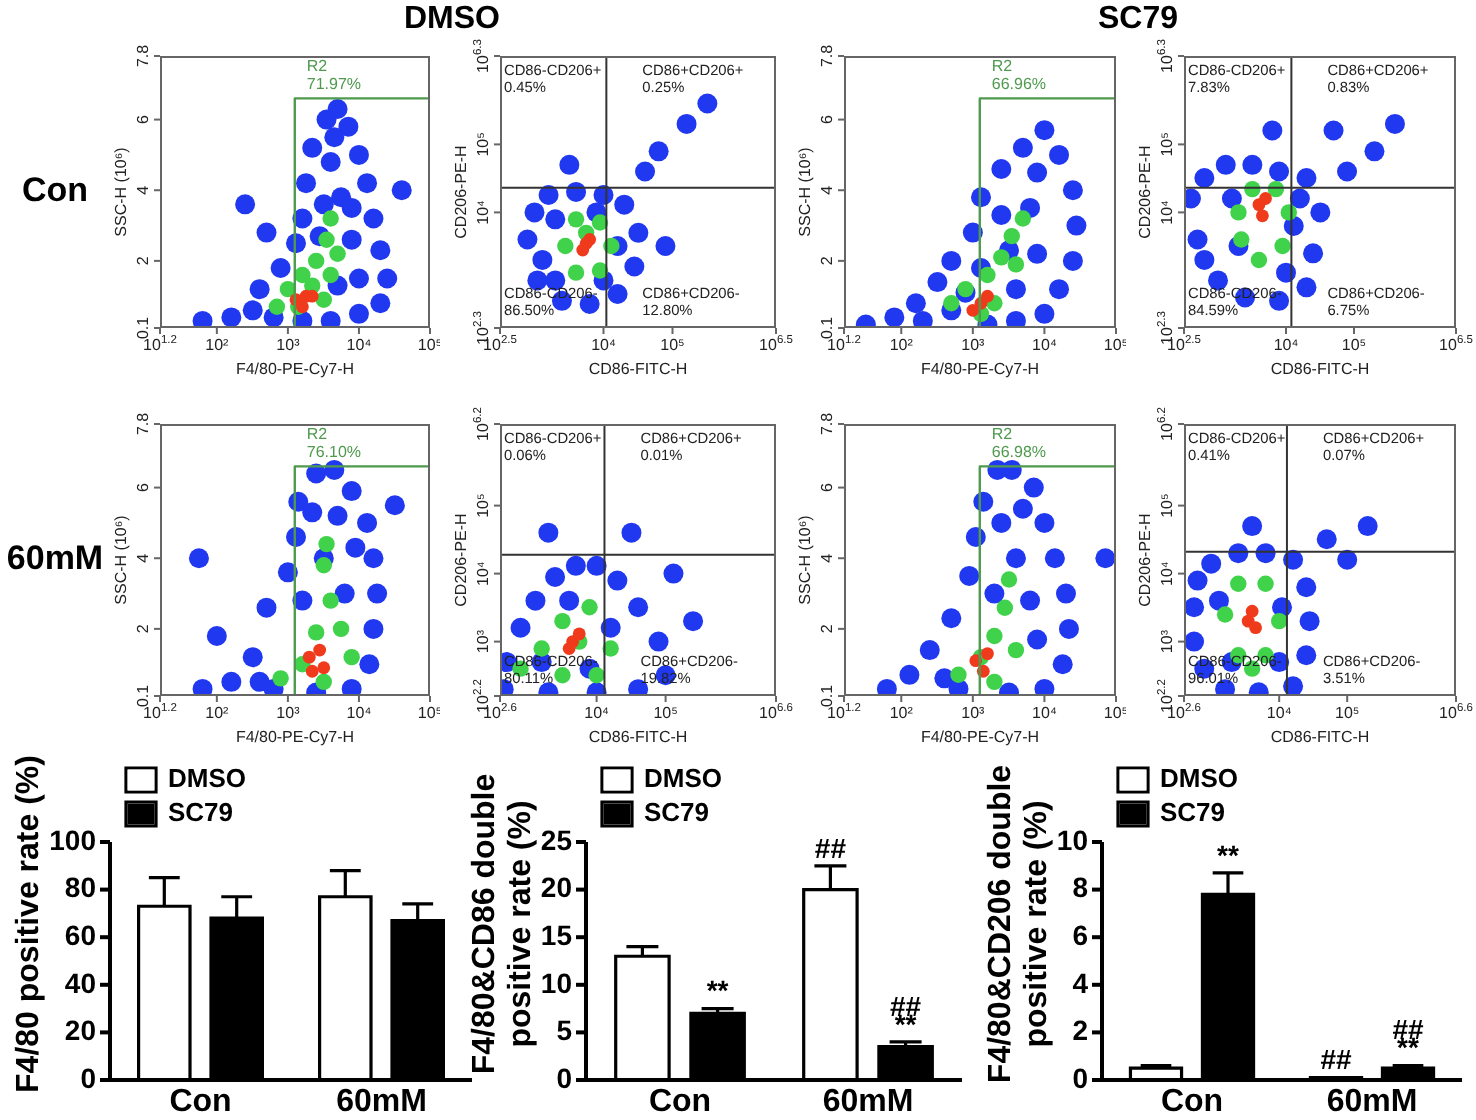 The height and width of the screenshot is (1120, 1476). Describe the element at coordinates (73, 839) in the screenshot. I see `y-tick-label: 100` at that location.